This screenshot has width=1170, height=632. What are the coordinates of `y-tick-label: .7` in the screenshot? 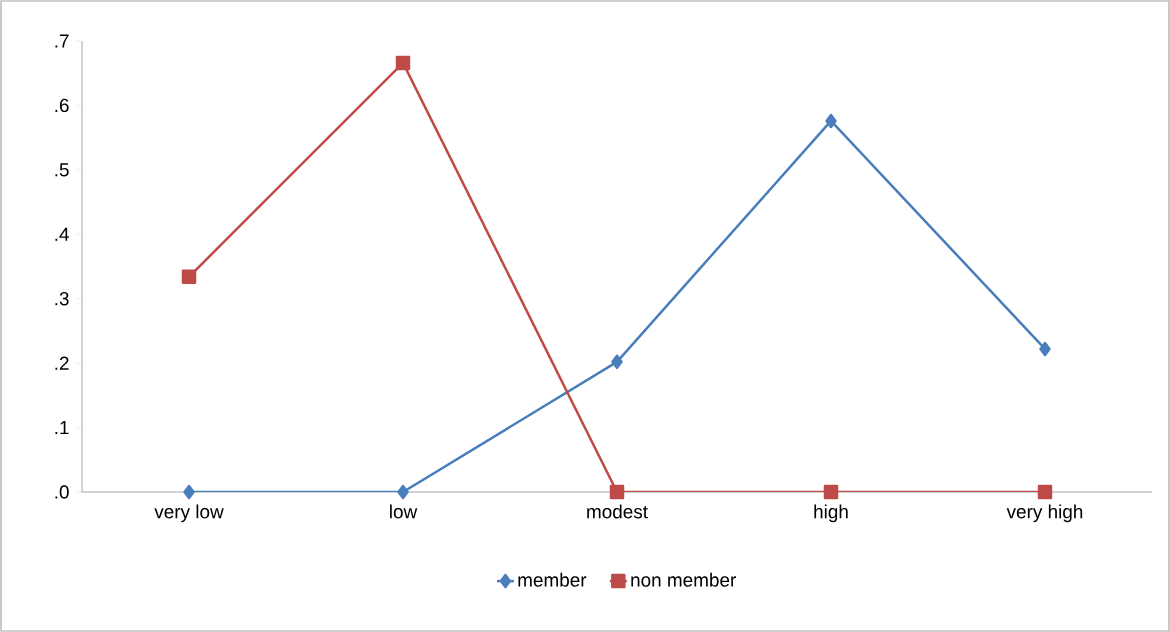 It's located at (62, 41).